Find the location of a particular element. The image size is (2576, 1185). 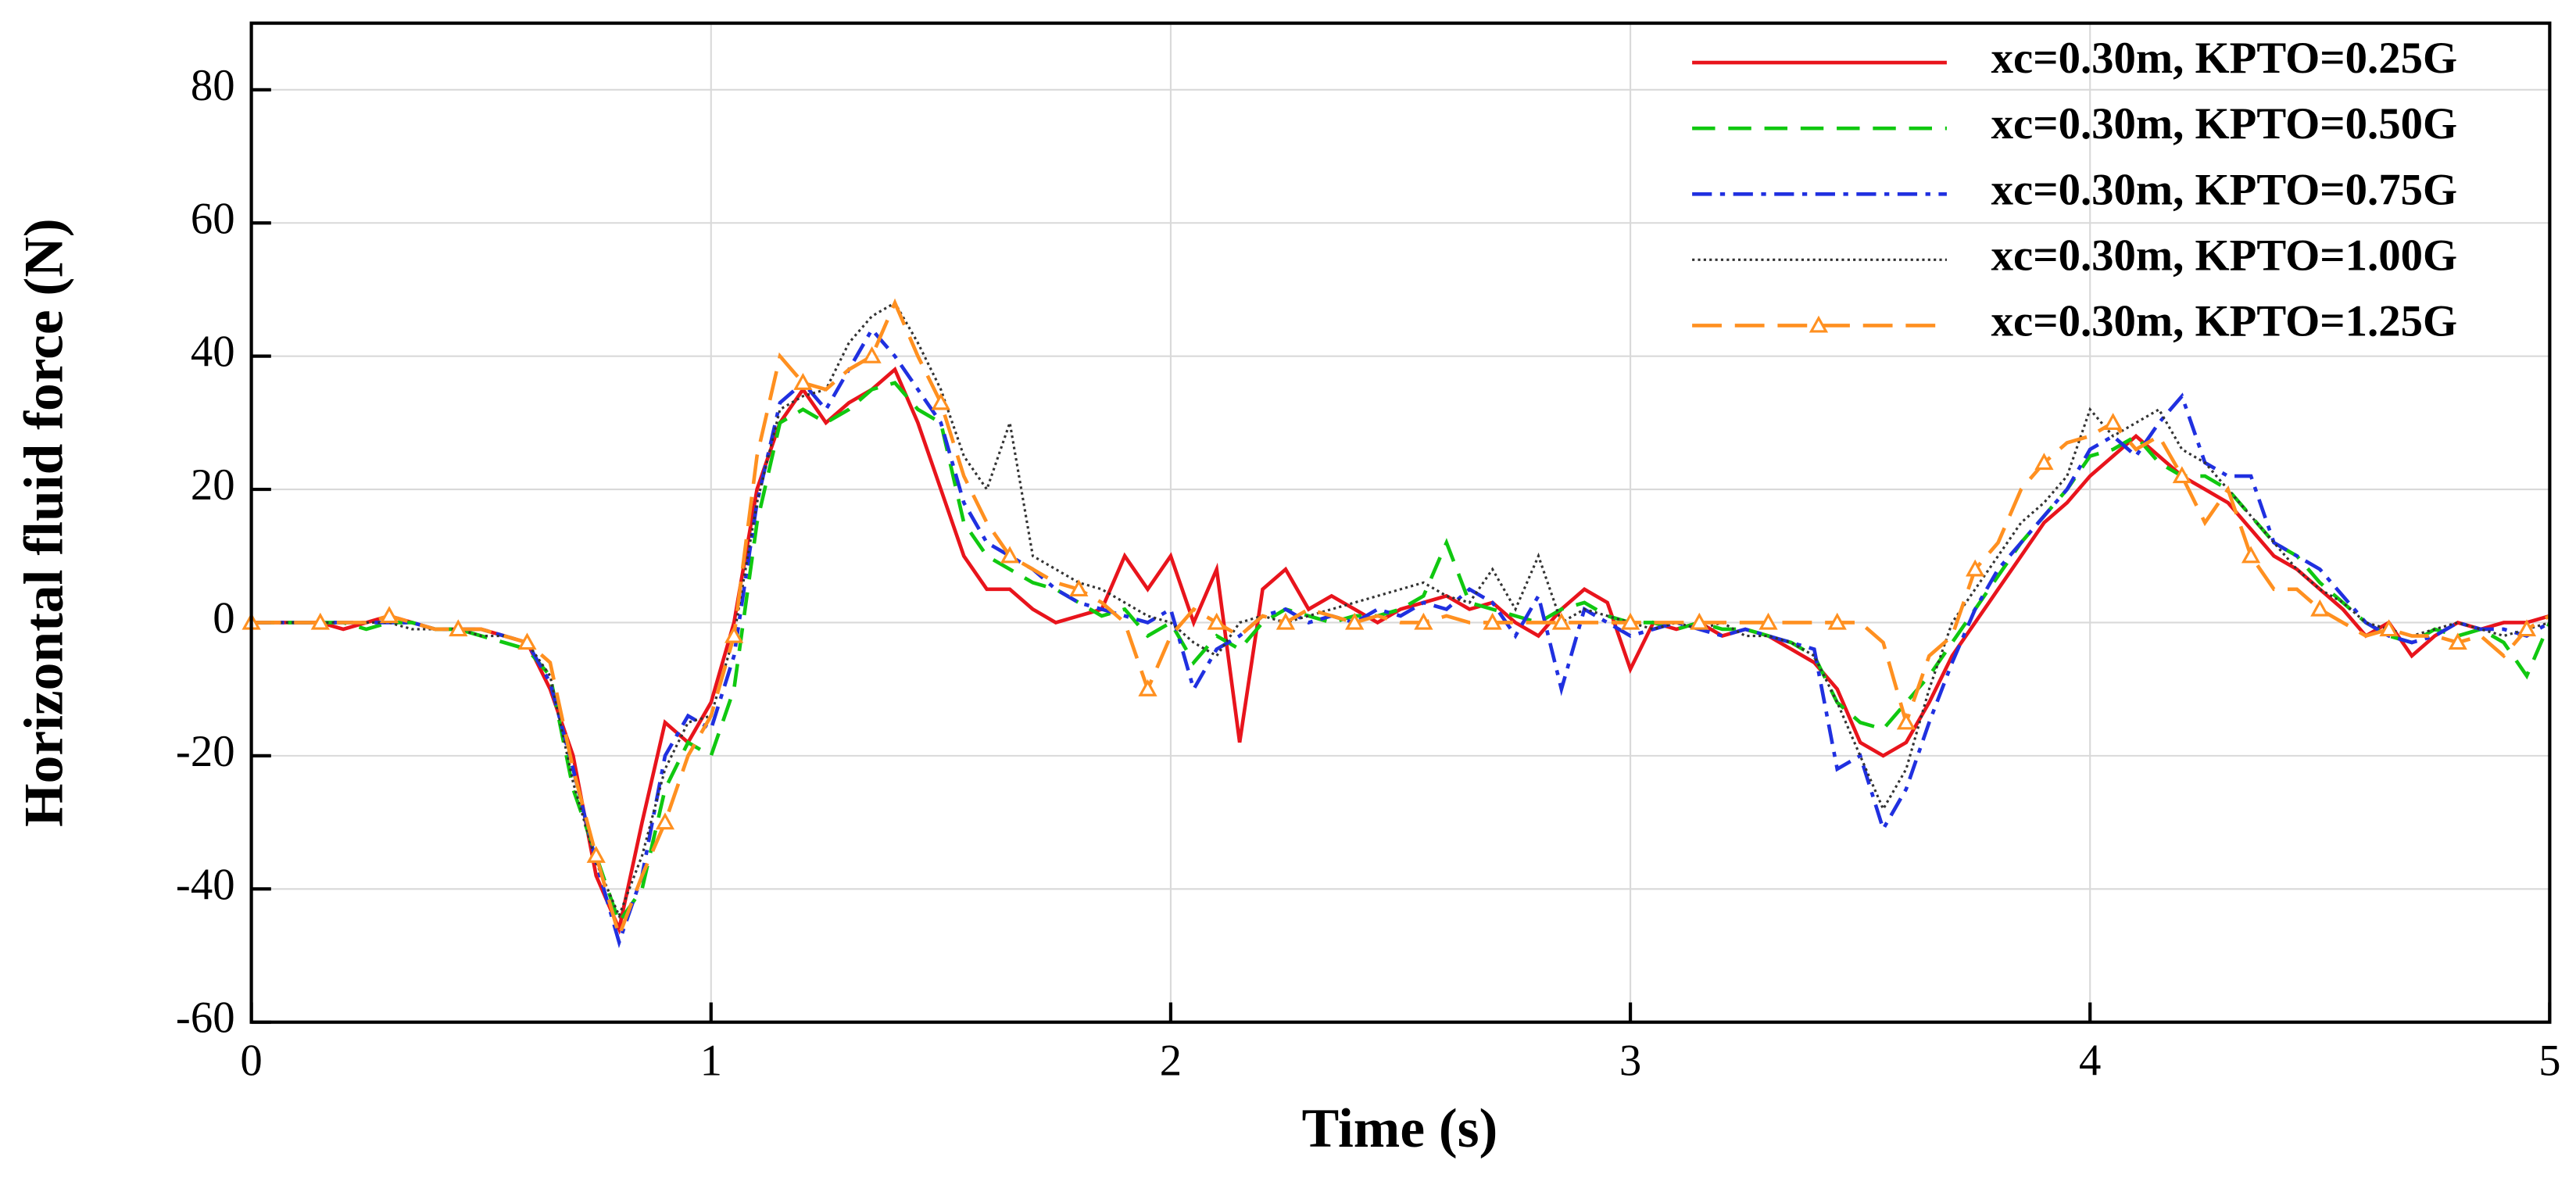

x-tick-label: 3 is located at coordinates (1630, 1060).